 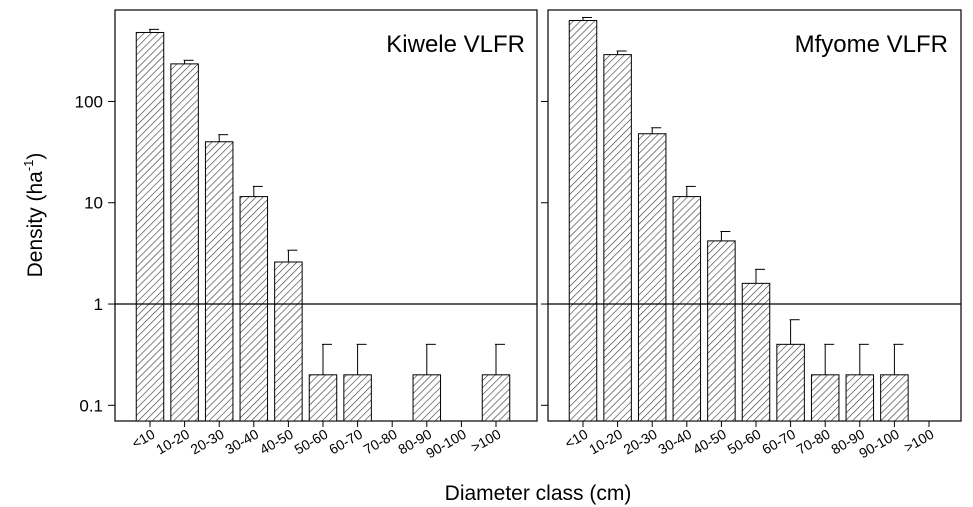 What do you see at coordinates (28, 166) in the screenshot?
I see `y-axis-label-sup: -1` at bounding box center [28, 166].